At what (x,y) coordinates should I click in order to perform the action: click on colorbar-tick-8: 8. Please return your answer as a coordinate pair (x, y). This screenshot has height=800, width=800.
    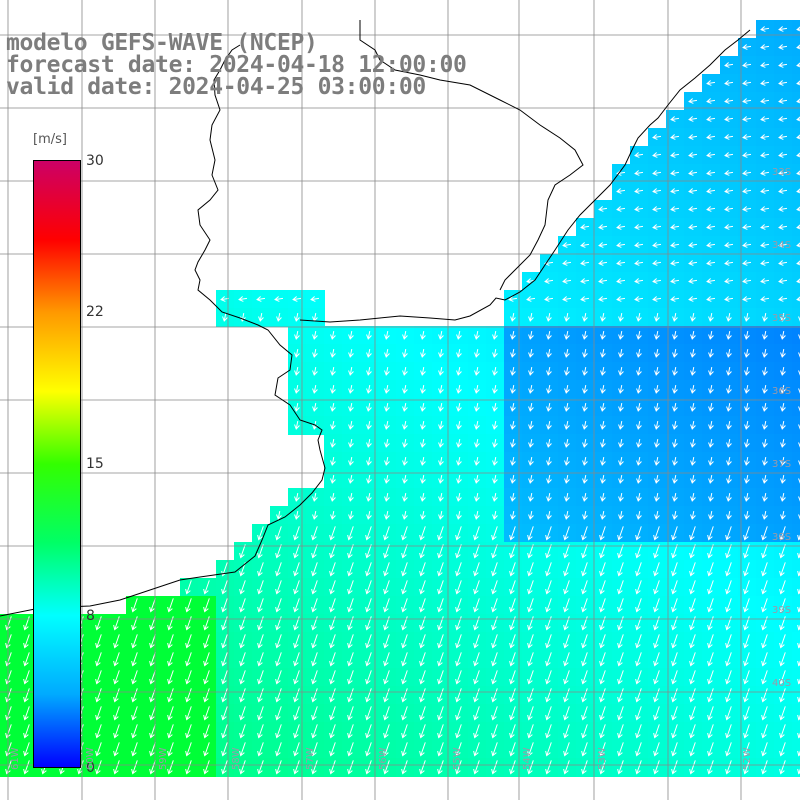
    Looking at the image, I should click on (90, 616).